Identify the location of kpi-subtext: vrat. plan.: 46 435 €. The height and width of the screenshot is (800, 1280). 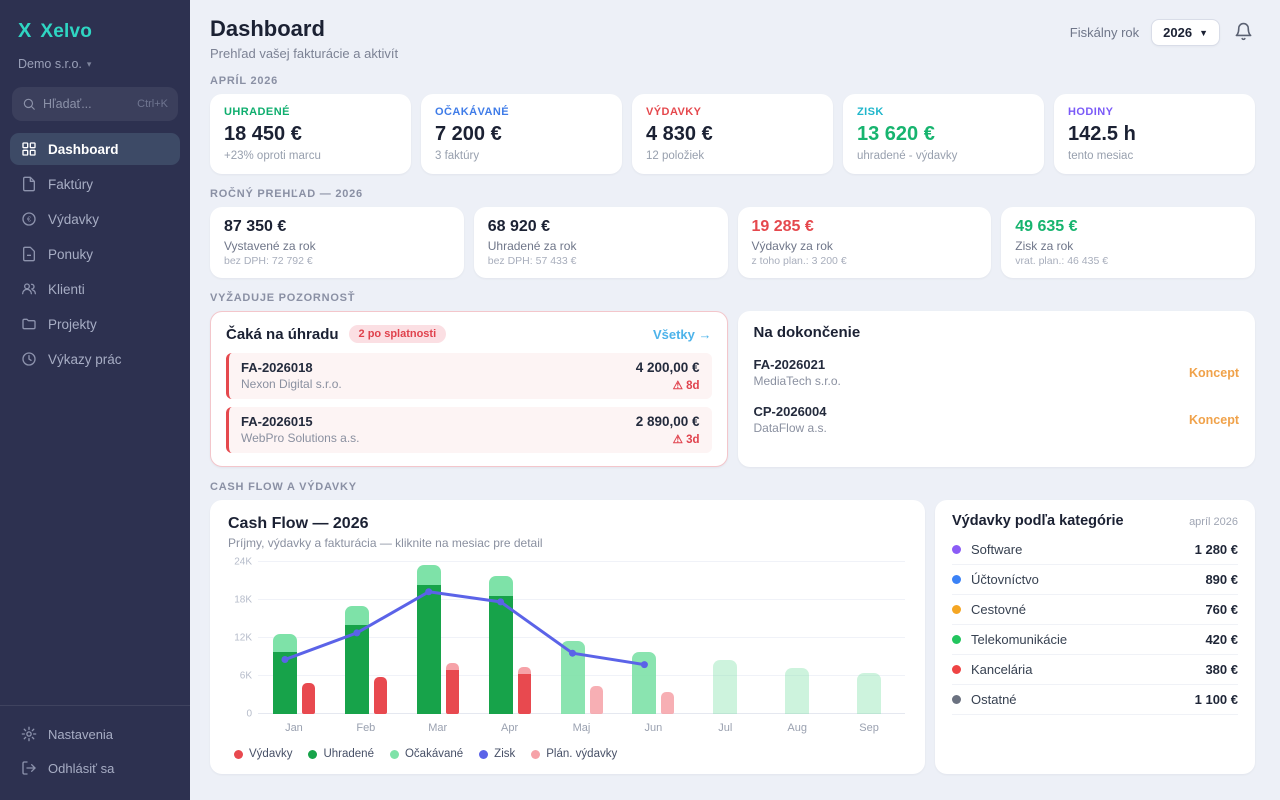
(1062, 261).